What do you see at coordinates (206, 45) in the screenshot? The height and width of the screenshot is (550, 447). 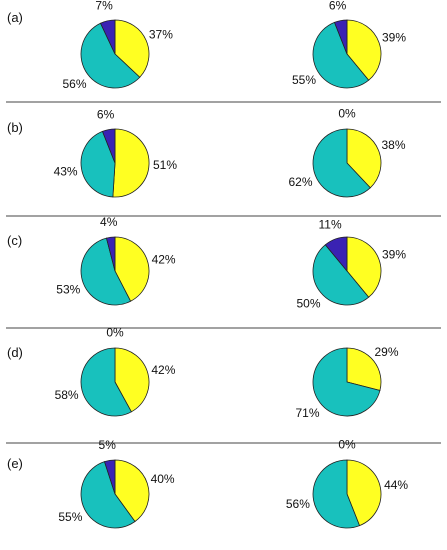 I see `panel-1: (a) 37% 56% 7% 39% 55% 6%` at bounding box center [206, 45].